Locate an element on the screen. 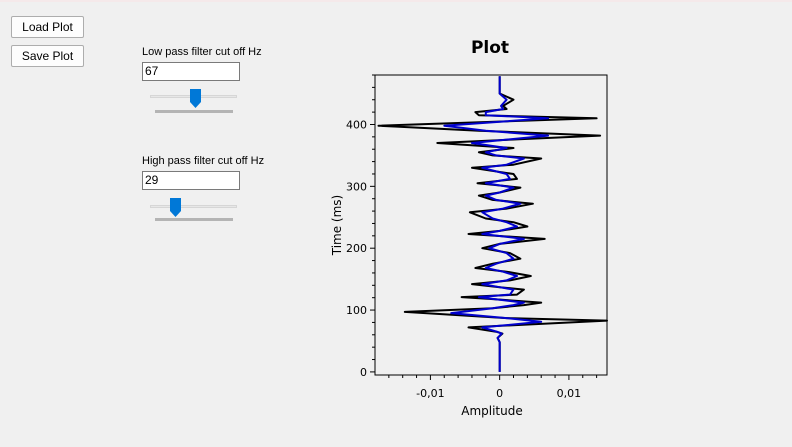  load-plot-button: Load Plot is located at coordinates (47, 27).